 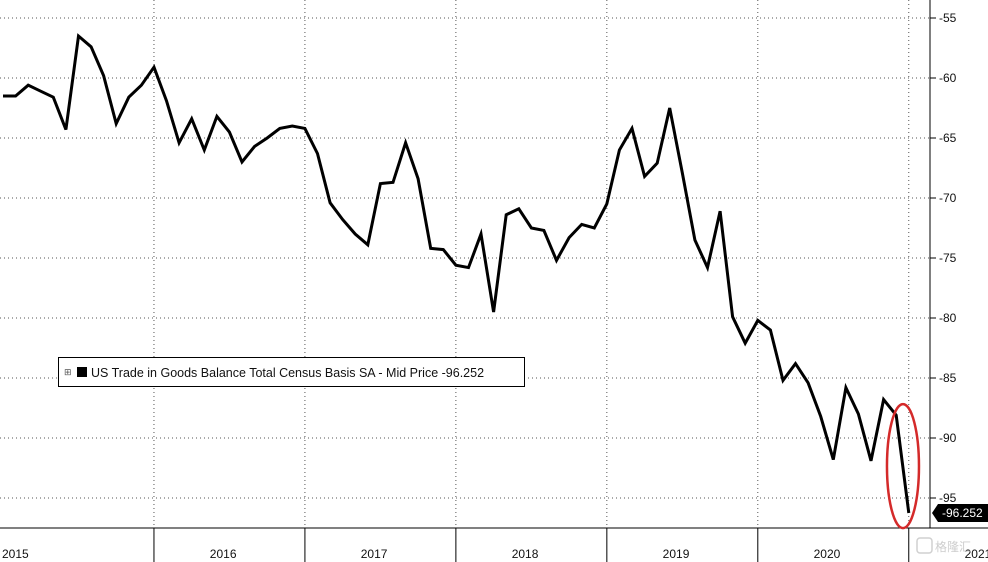 I want to click on x-tick-label: 2021, so click(x=976, y=554).